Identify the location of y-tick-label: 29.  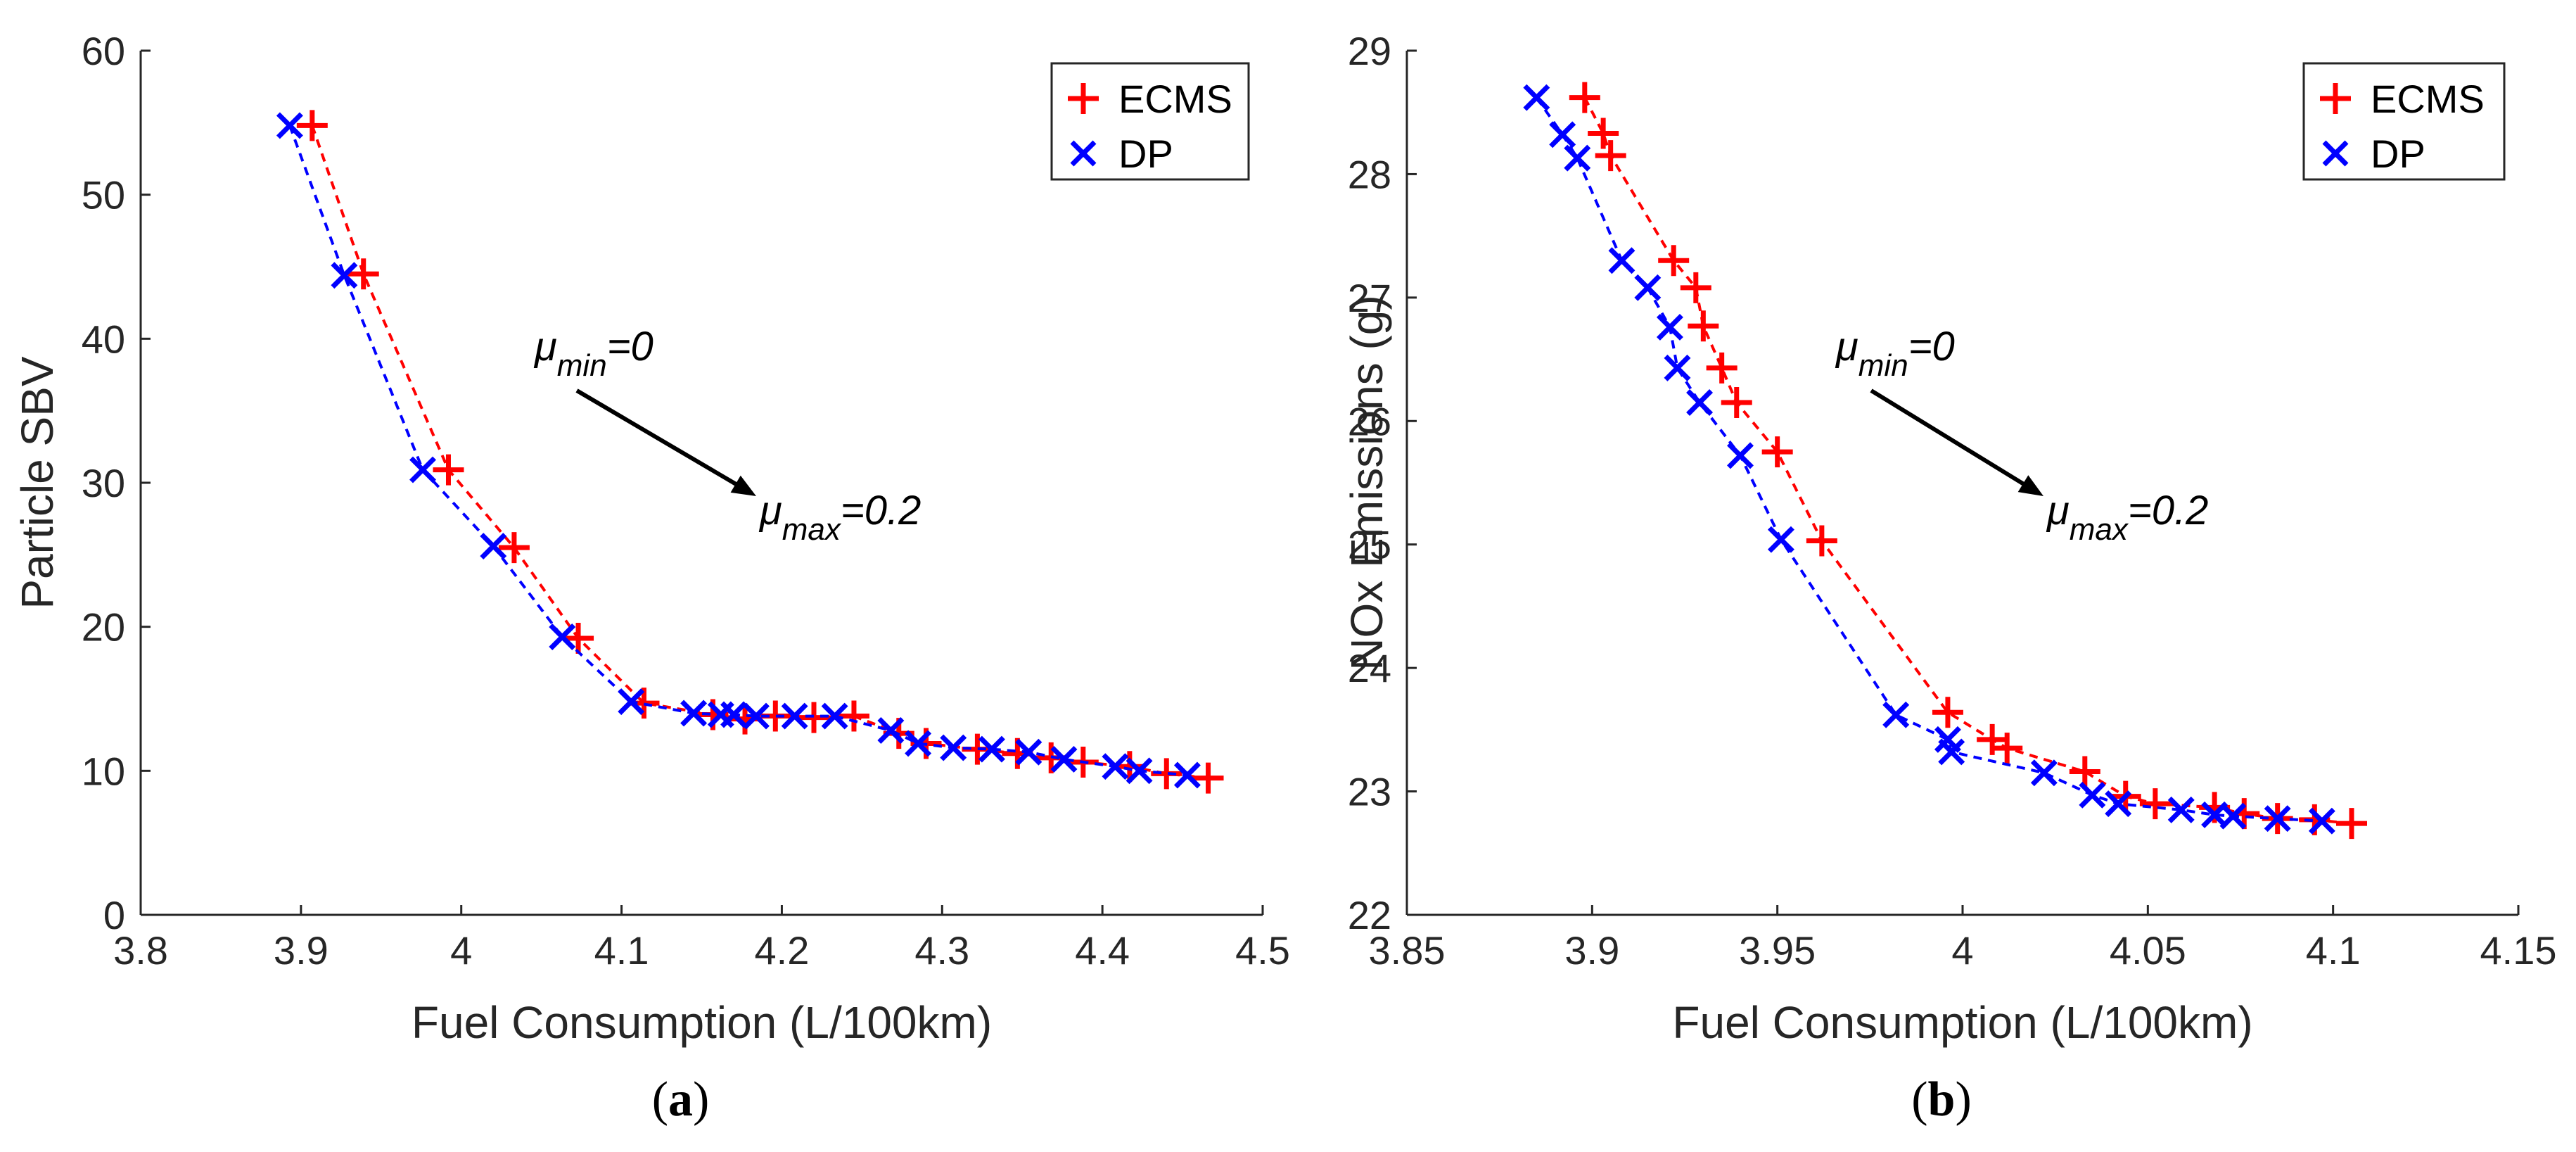
(1369, 51).